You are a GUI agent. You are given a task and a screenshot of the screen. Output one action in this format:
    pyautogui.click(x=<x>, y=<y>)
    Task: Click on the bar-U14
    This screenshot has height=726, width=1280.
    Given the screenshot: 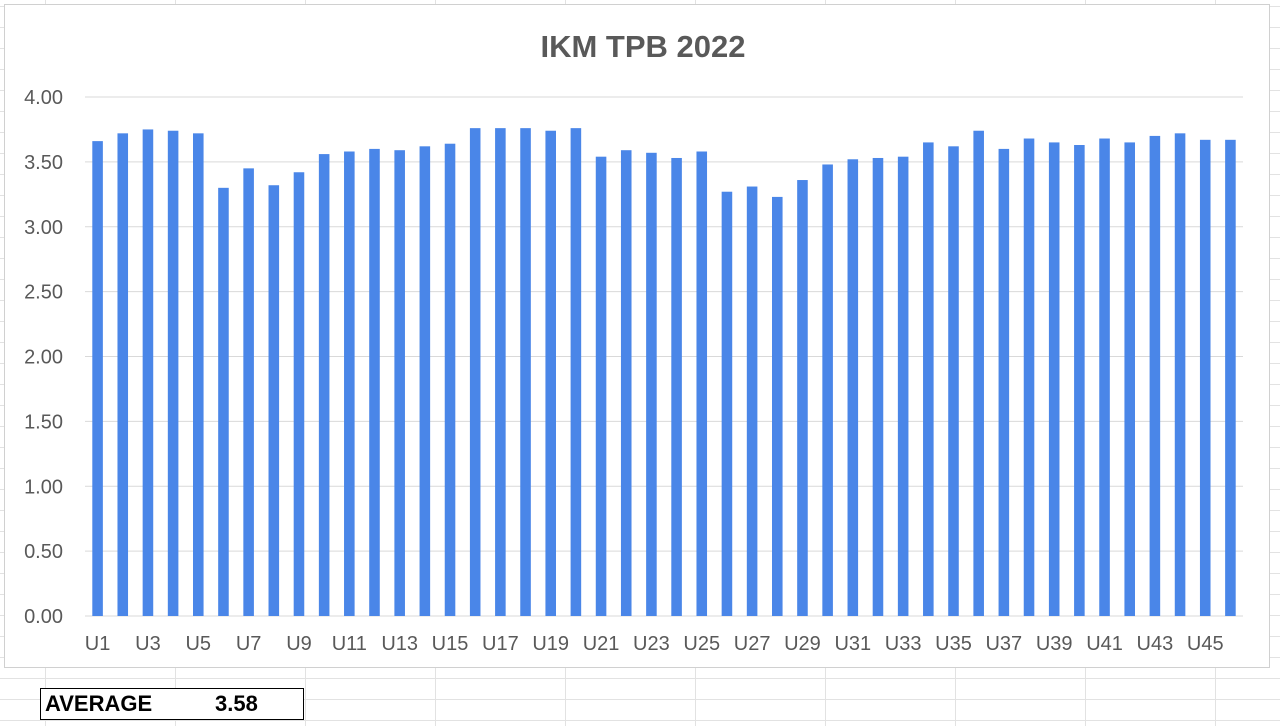 What is the action you would take?
    pyautogui.click(x=425, y=381)
    